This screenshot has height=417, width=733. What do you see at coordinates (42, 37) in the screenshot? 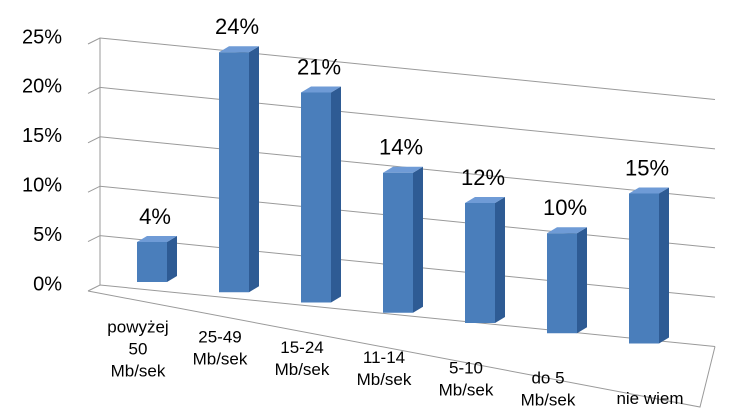
I see `y-tick-label: 25%` at bounding box center [42, 37].